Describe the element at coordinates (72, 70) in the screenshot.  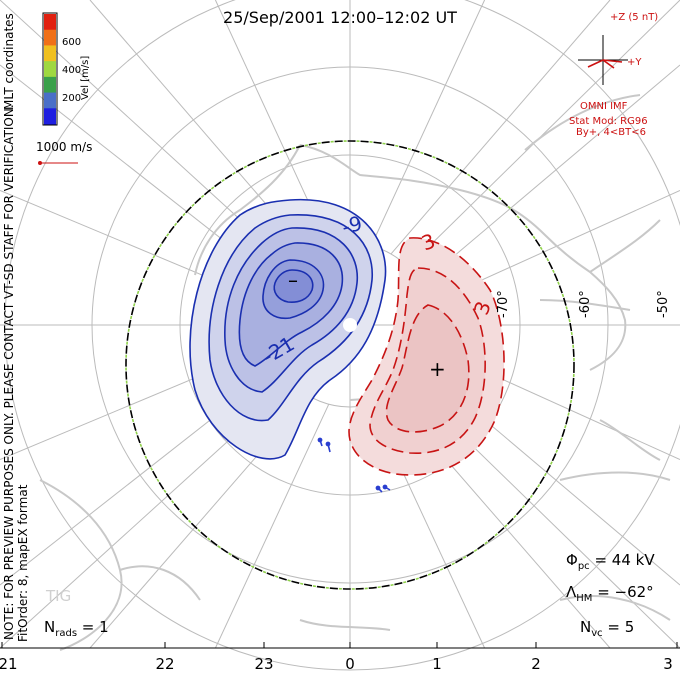
I see `colorbar-tick-400: 400` at that location.